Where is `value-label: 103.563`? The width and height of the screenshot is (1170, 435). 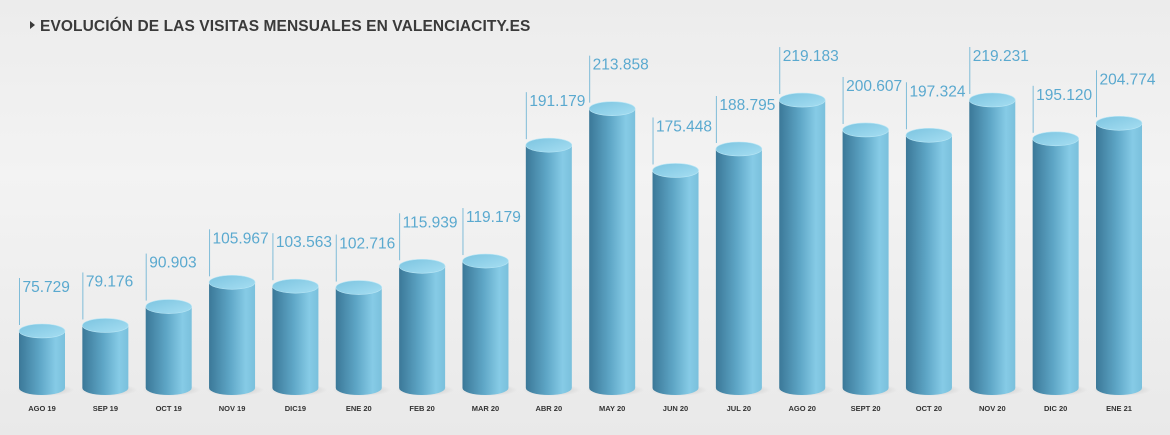 value-label: 103.563 is located at coordinates (304, 242).